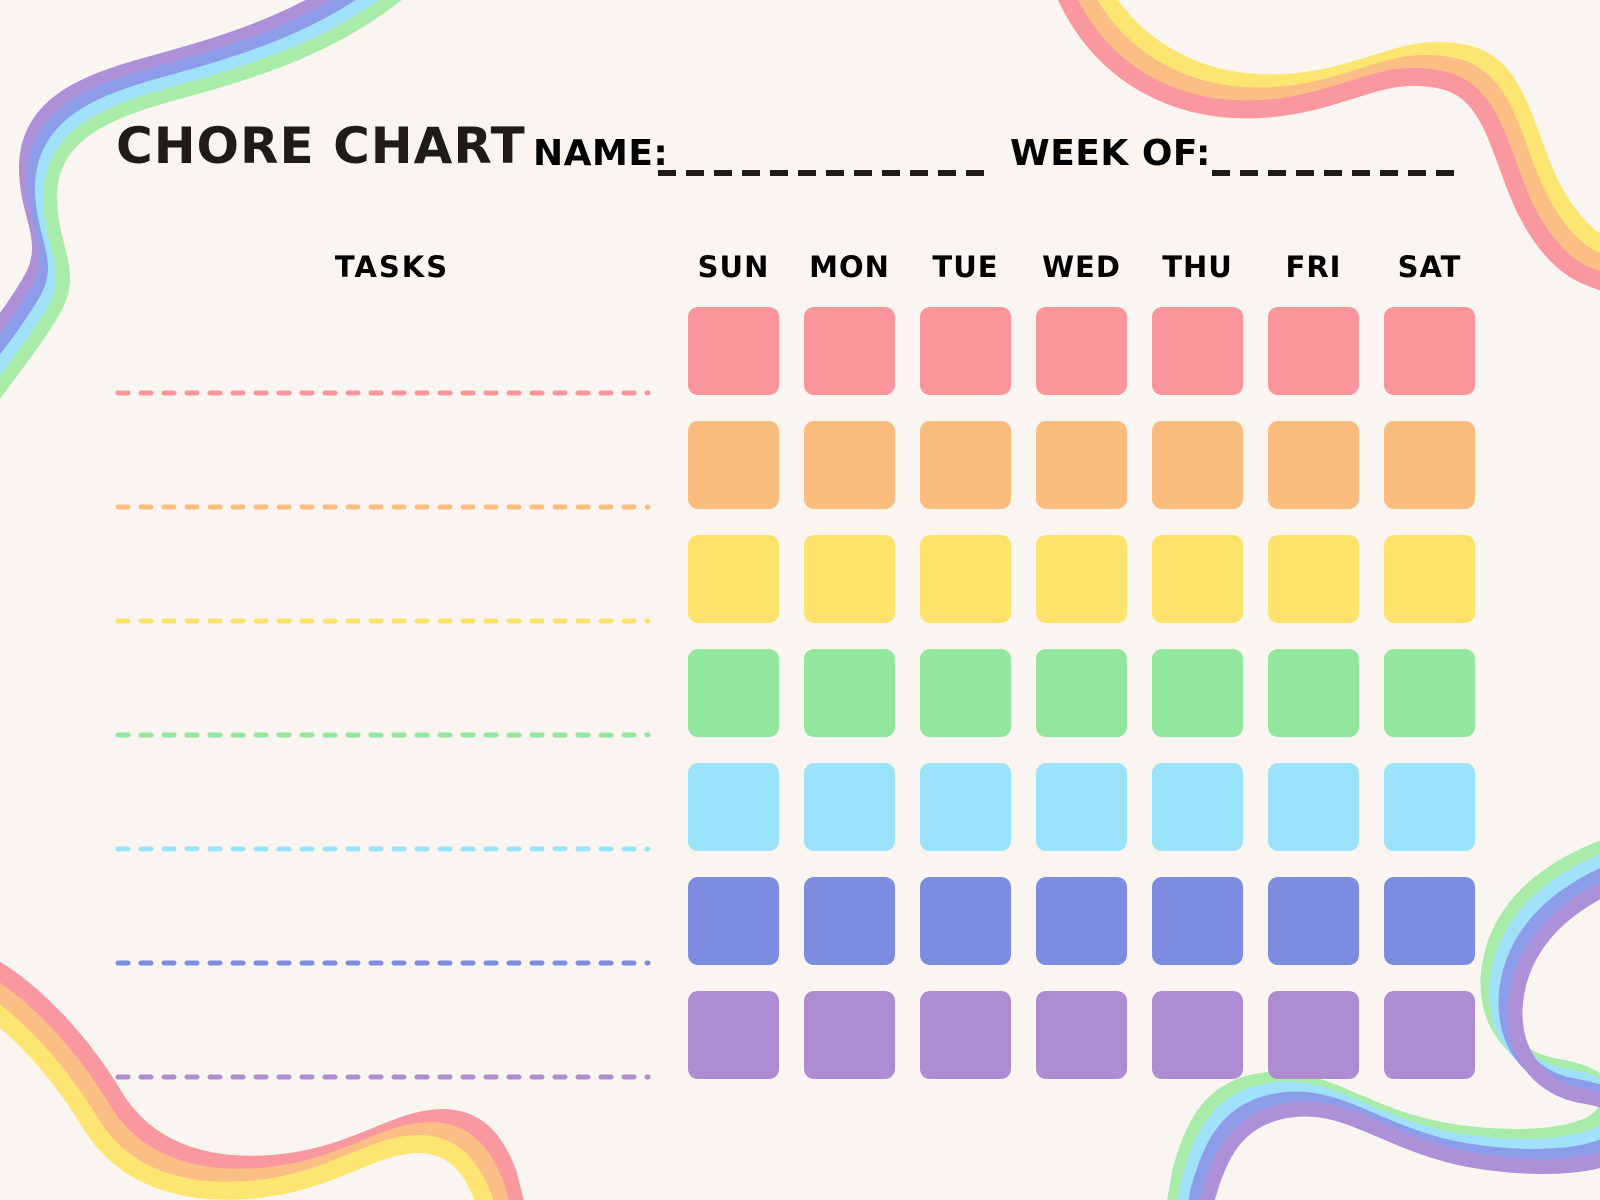  I want to click on week-of-label: WEEK OF:, so click(1110, 153).